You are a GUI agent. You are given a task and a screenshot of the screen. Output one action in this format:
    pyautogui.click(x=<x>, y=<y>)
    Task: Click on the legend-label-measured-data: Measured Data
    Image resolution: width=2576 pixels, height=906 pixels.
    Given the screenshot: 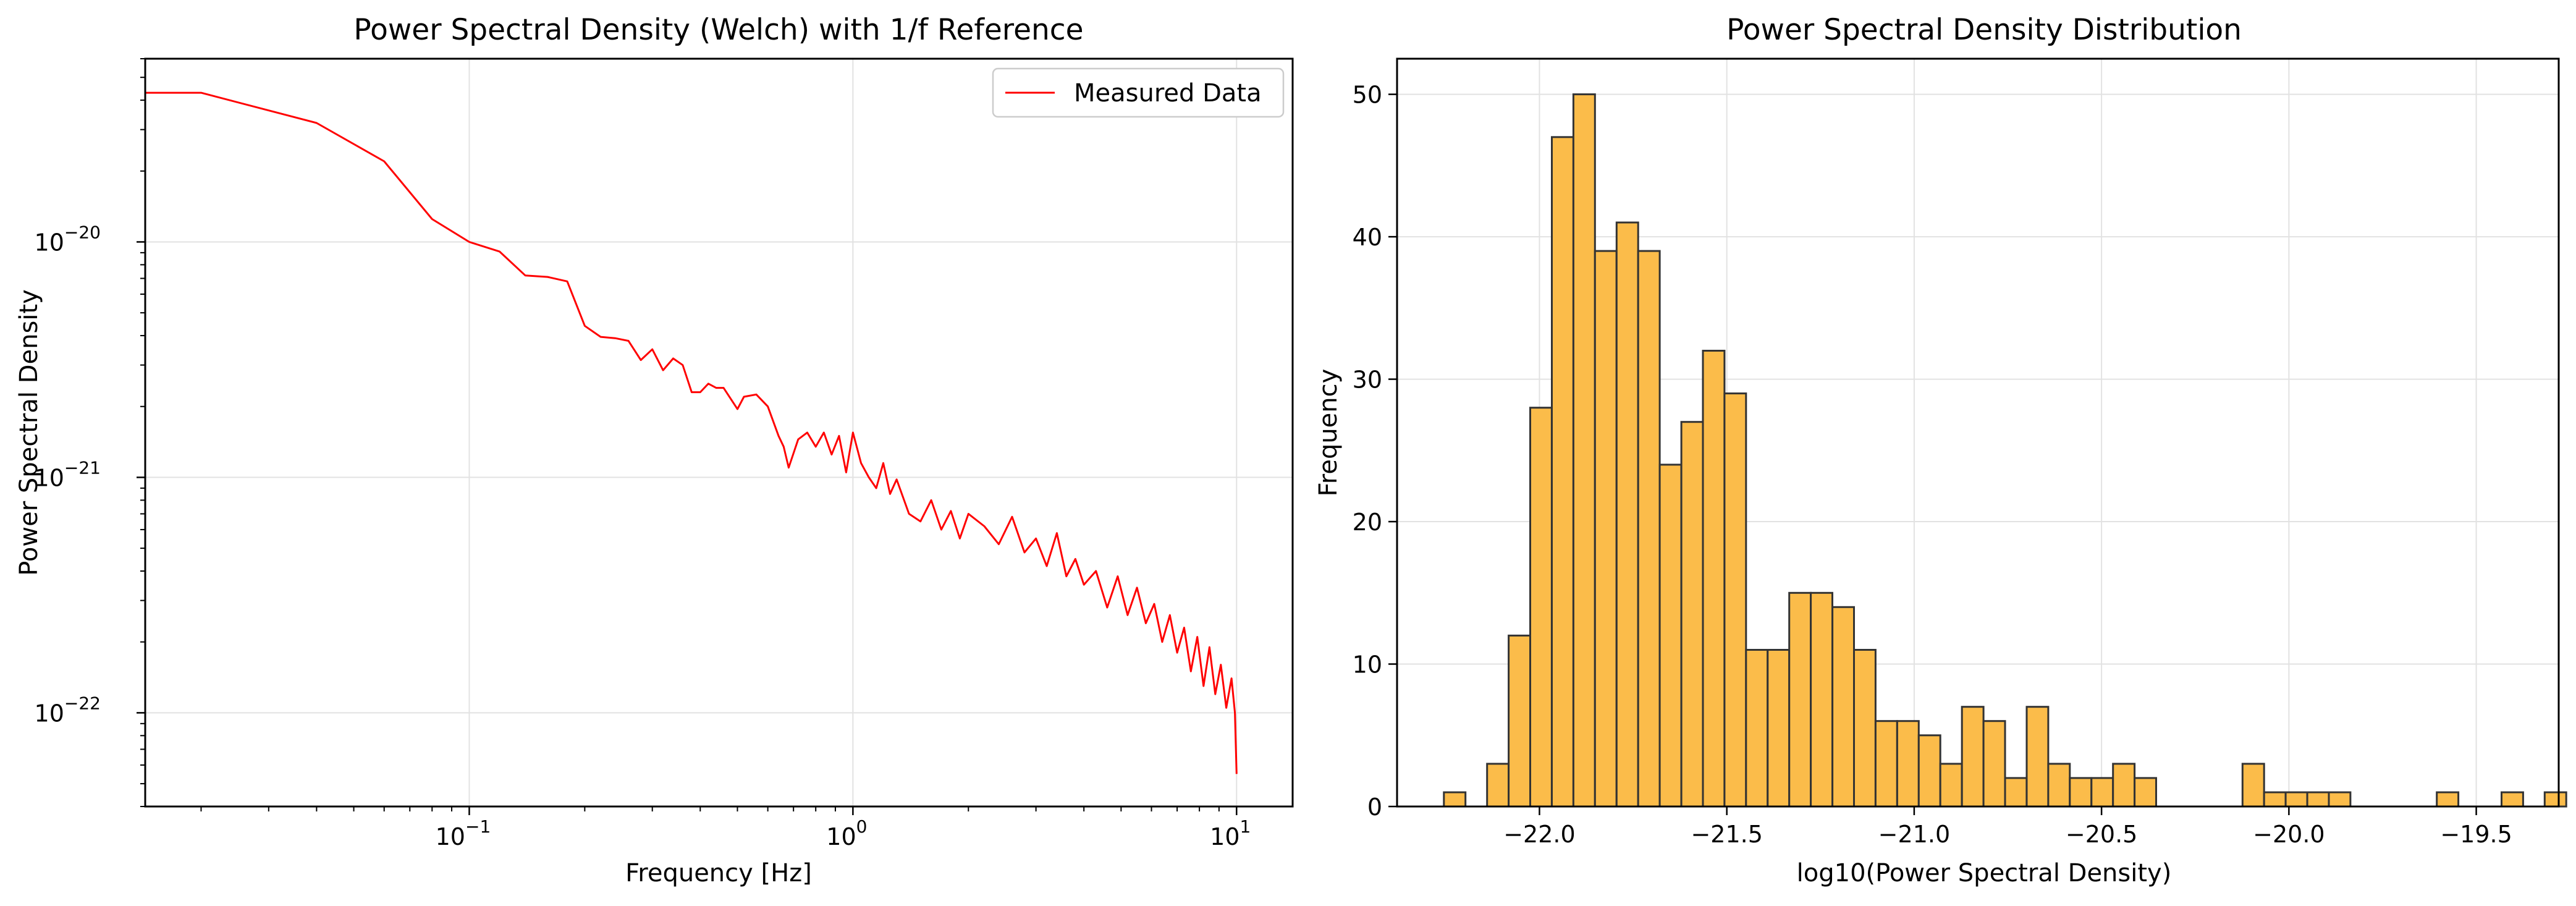 What is the action you would take?
    pyautogui.click(x=1168, y=93)
    